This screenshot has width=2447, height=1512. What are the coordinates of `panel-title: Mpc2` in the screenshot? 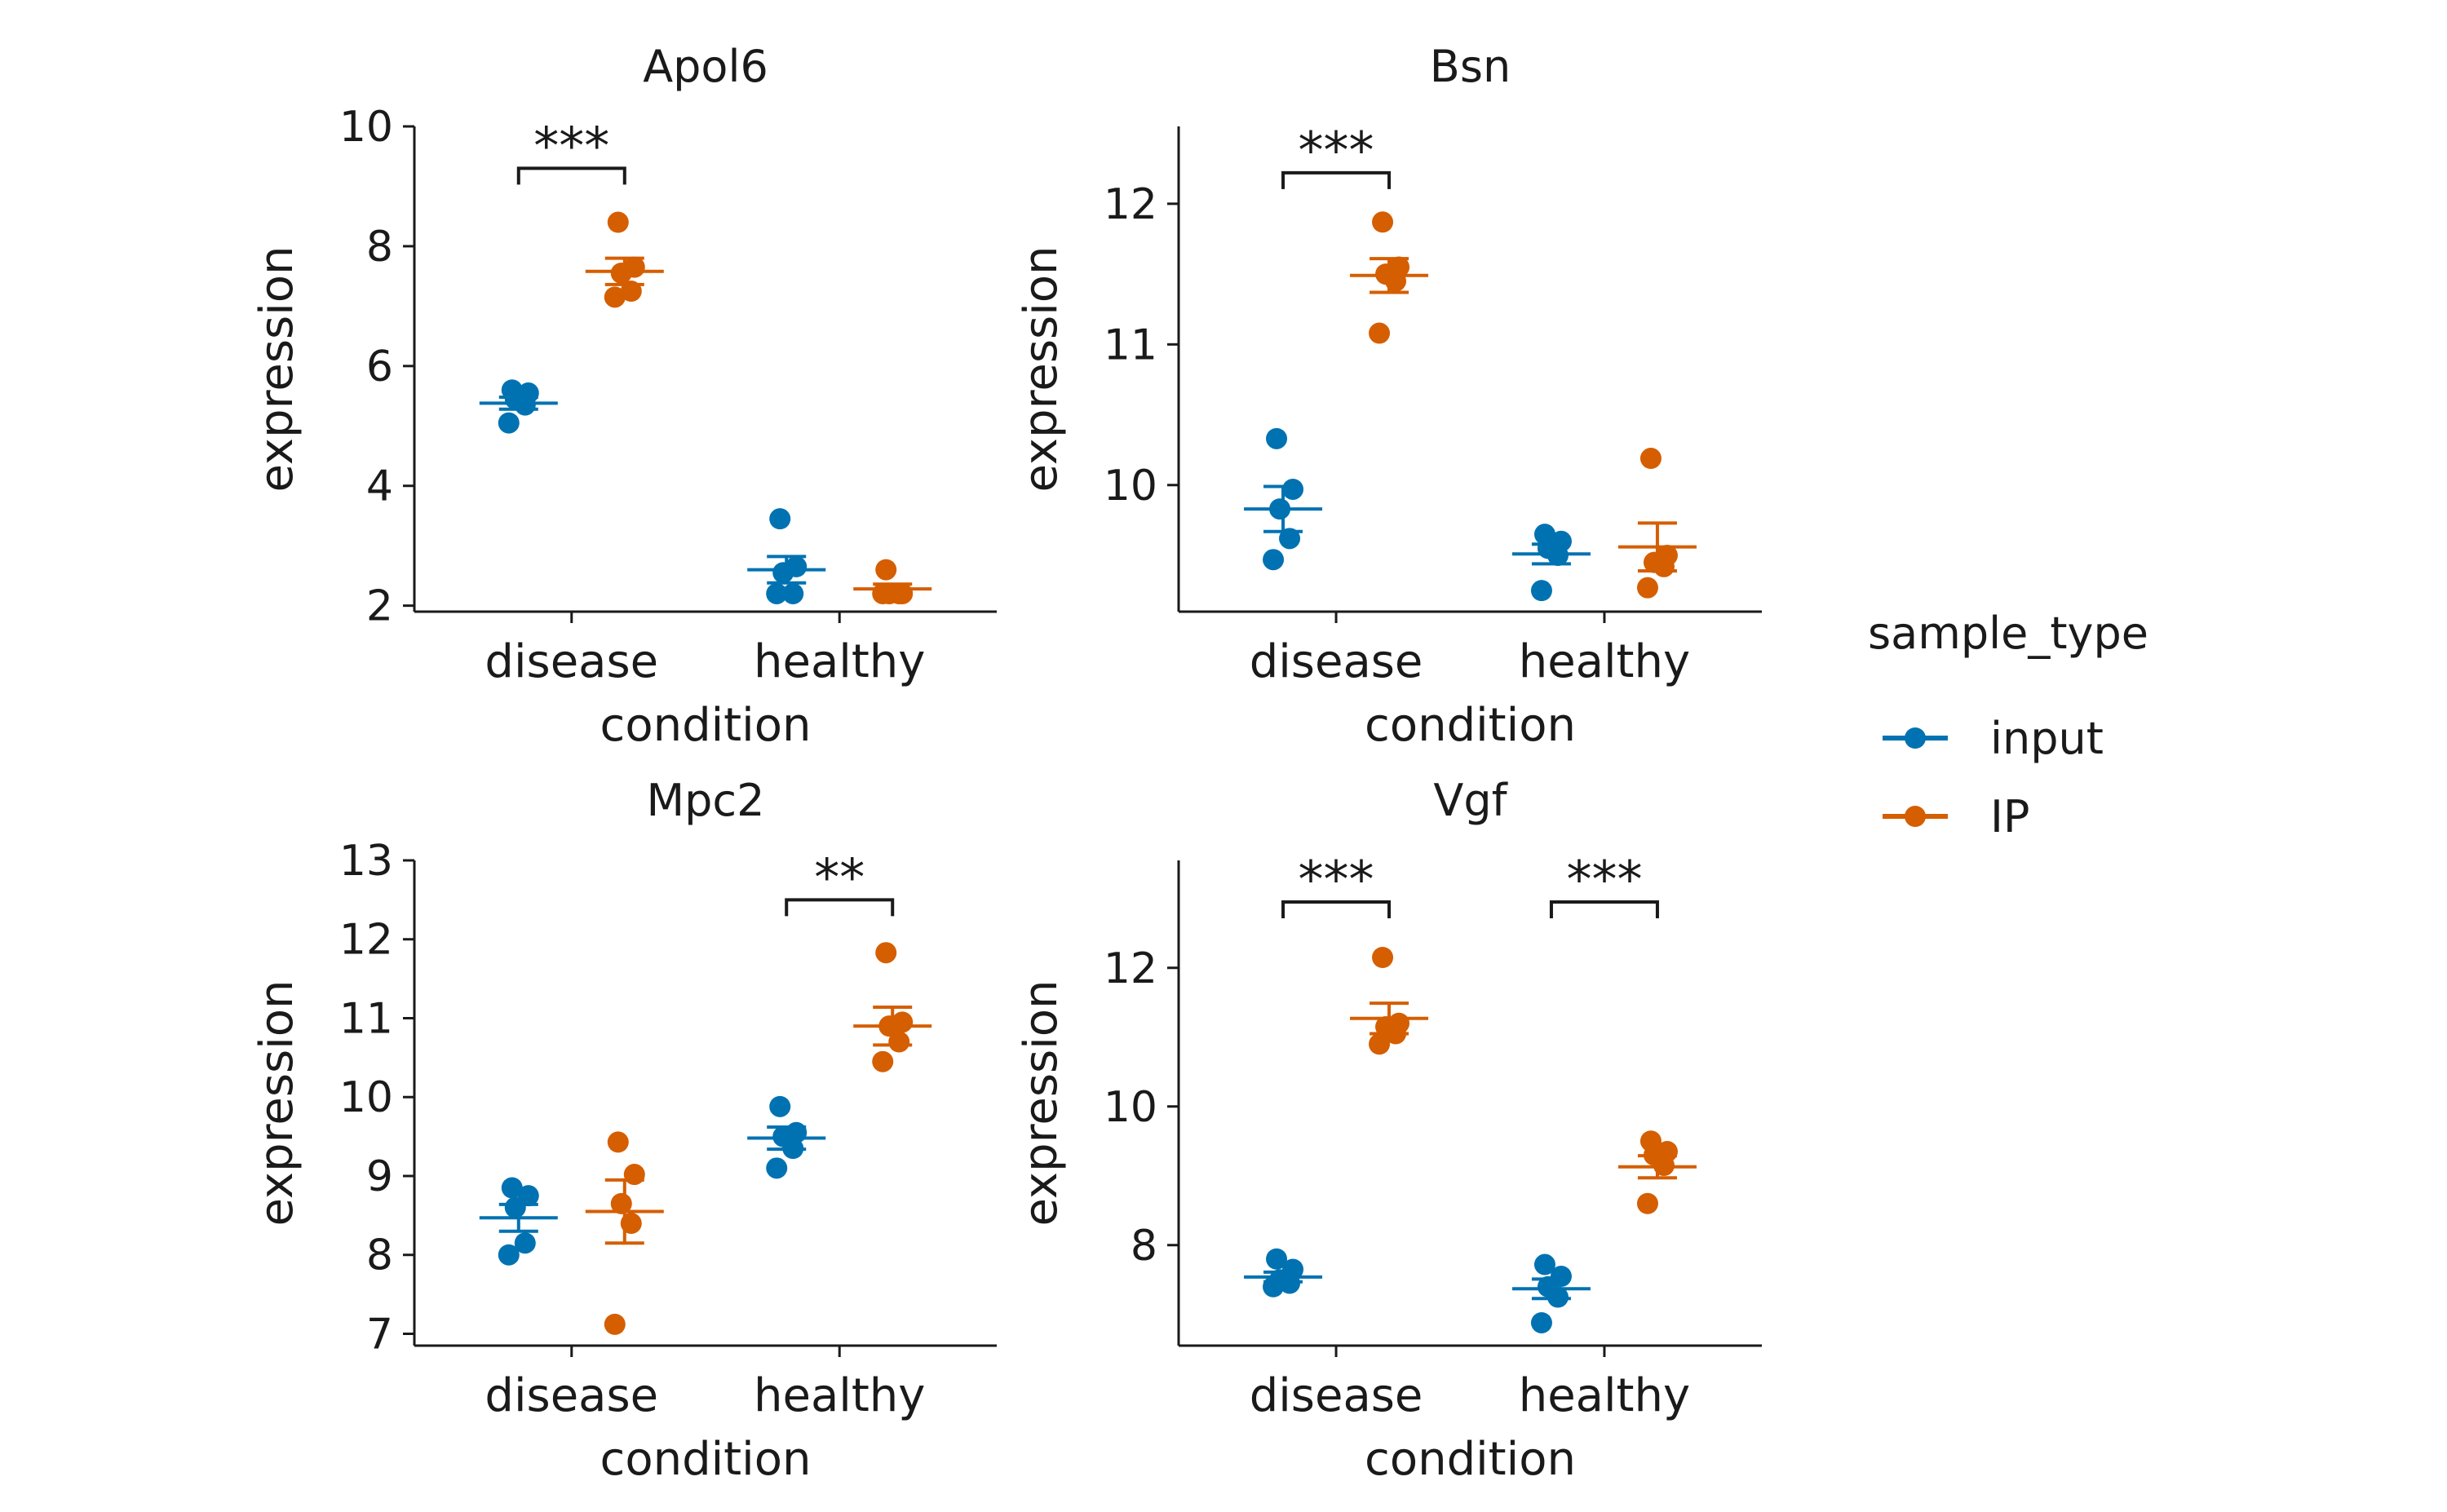 It's located at (706, 800).